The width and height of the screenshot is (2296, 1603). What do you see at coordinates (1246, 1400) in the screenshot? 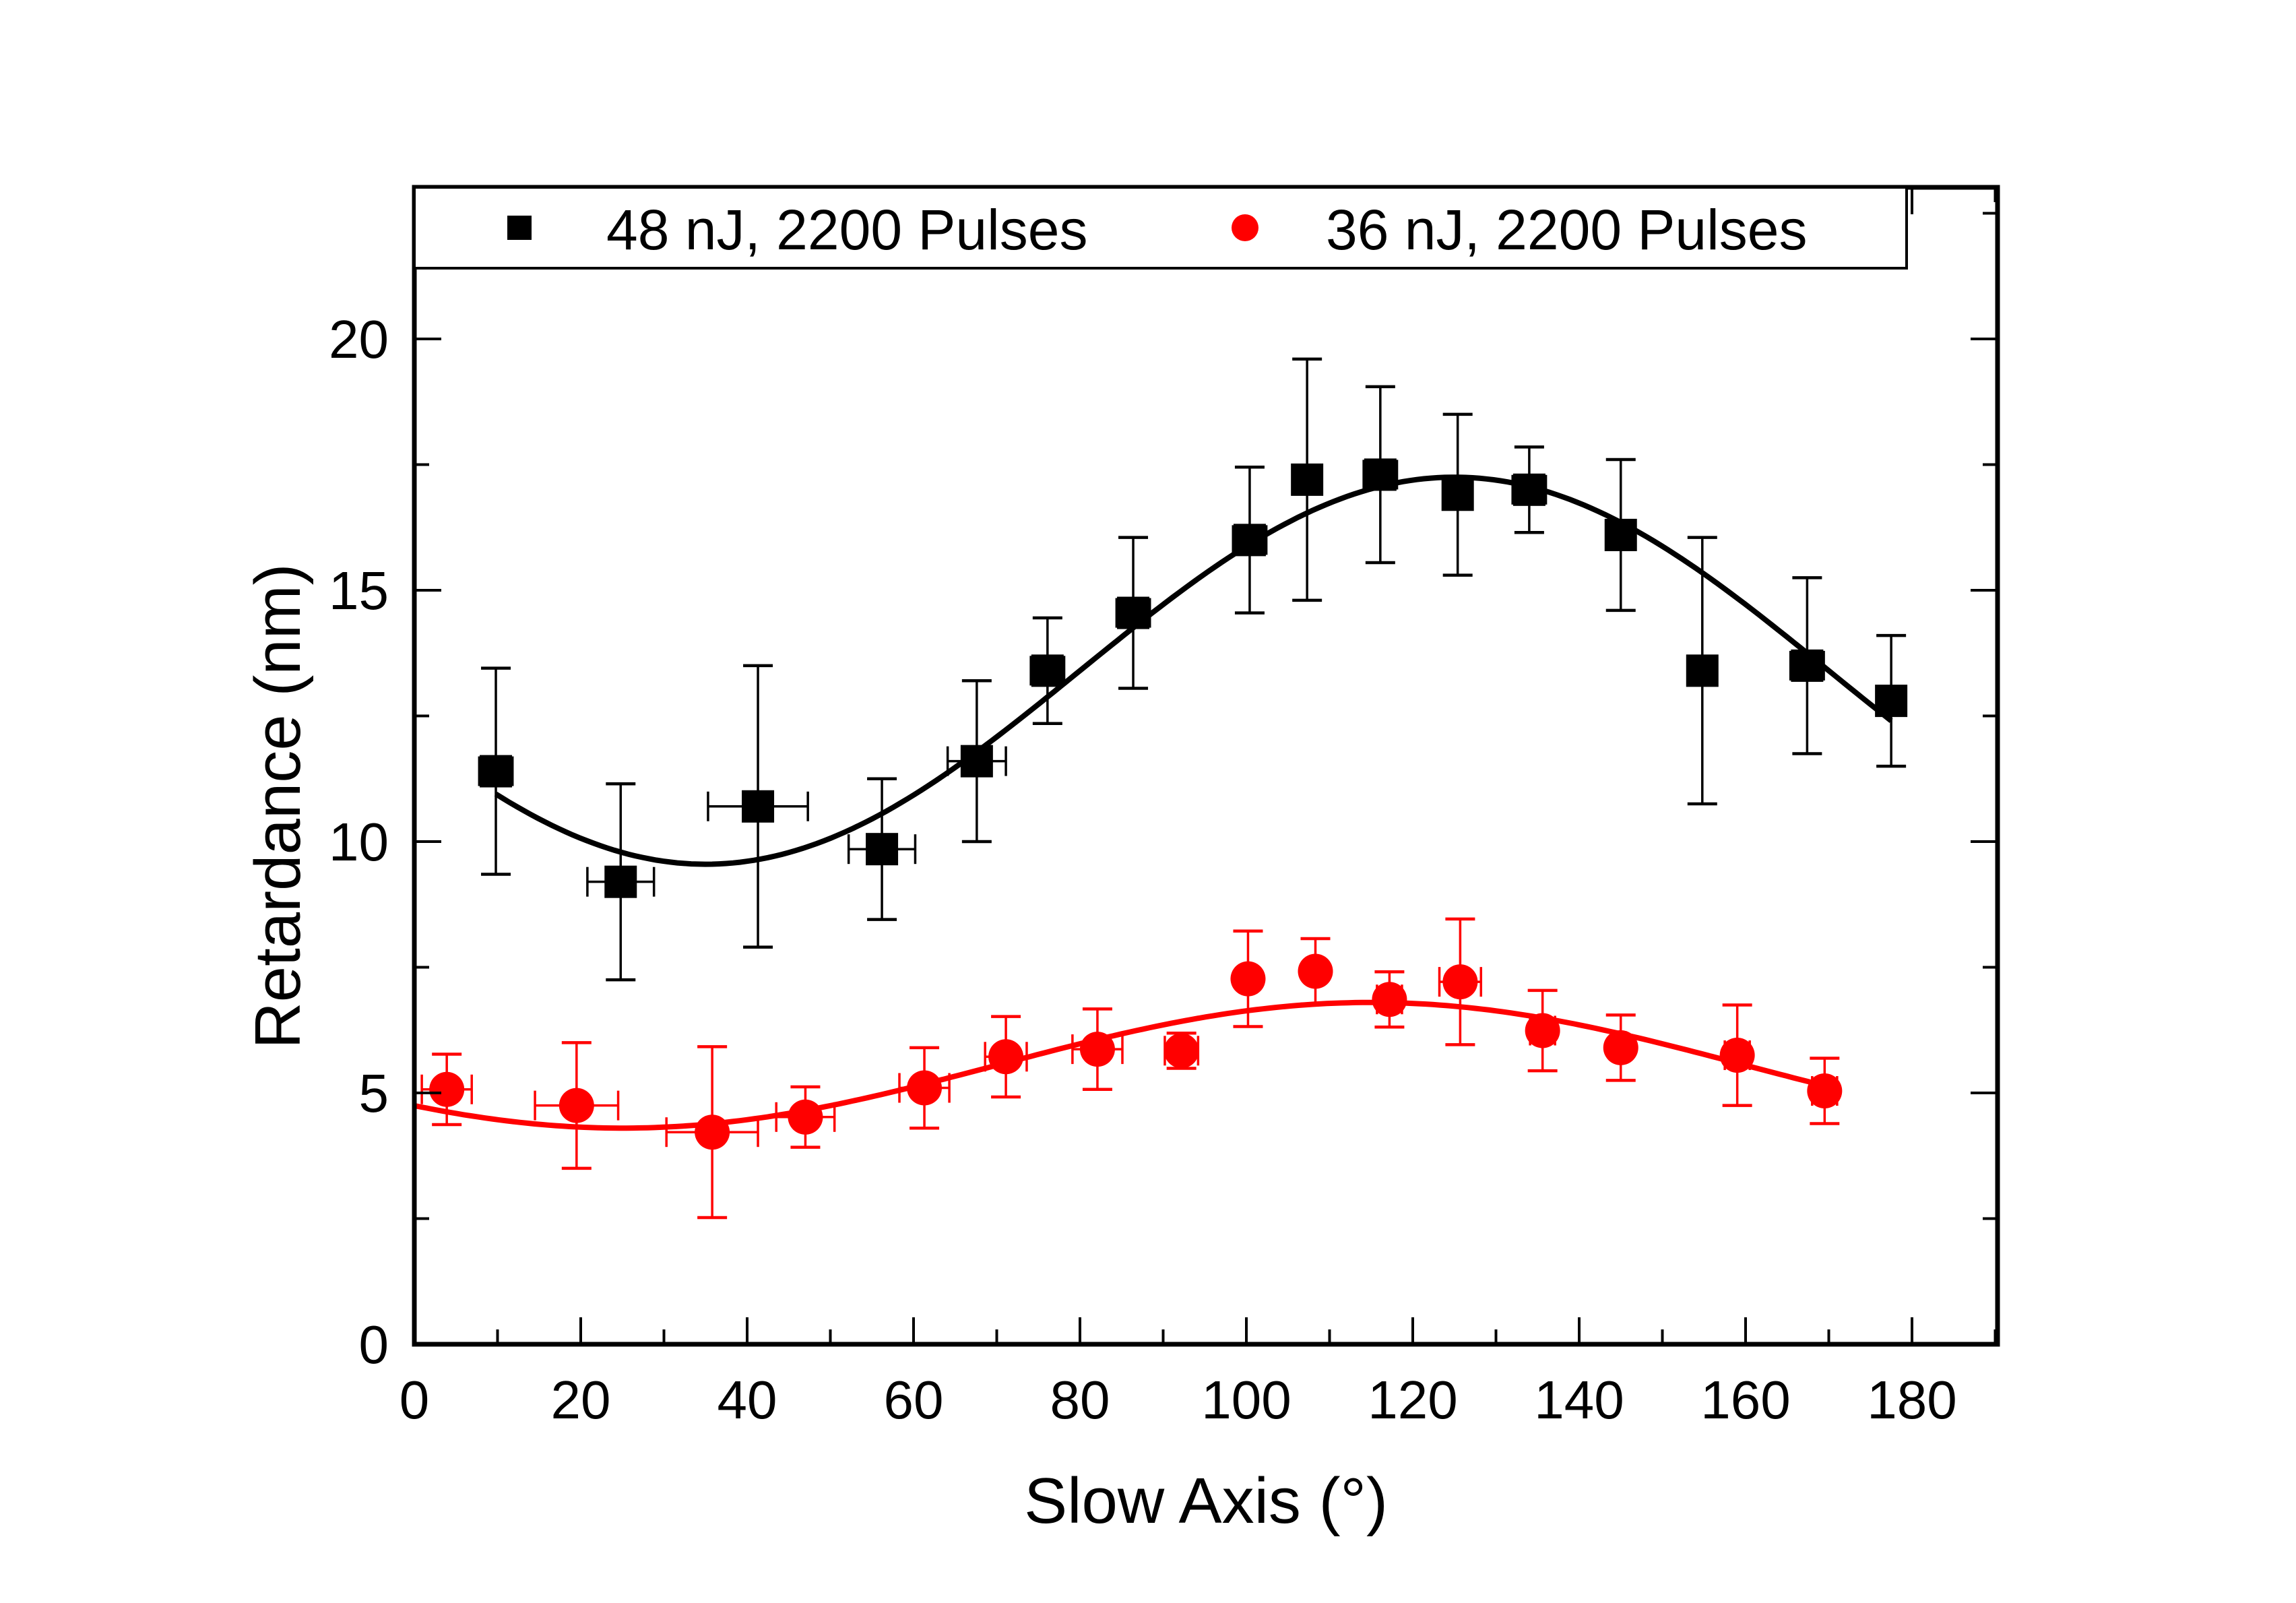
I see `x-tick-label: 100` at bounding box center [1246, 1400].